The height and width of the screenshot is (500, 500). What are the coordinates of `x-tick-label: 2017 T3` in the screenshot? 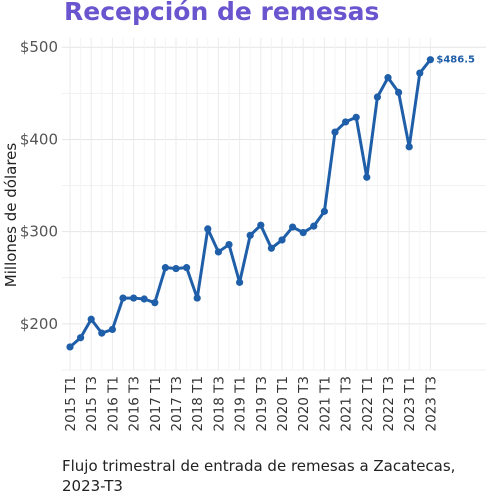 It's located at (177, 403).